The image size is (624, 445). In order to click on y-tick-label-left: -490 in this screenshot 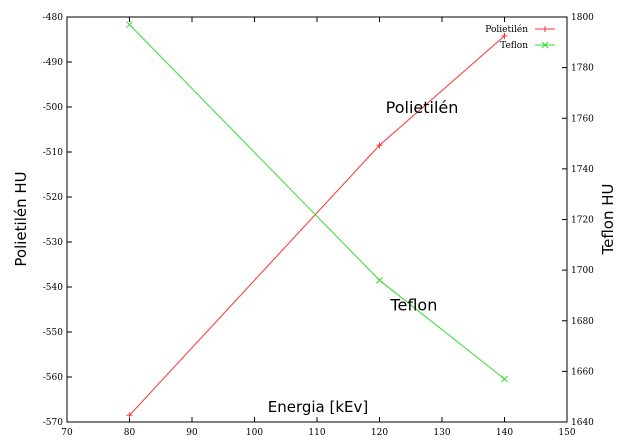, I will do `click(53, 63)`.